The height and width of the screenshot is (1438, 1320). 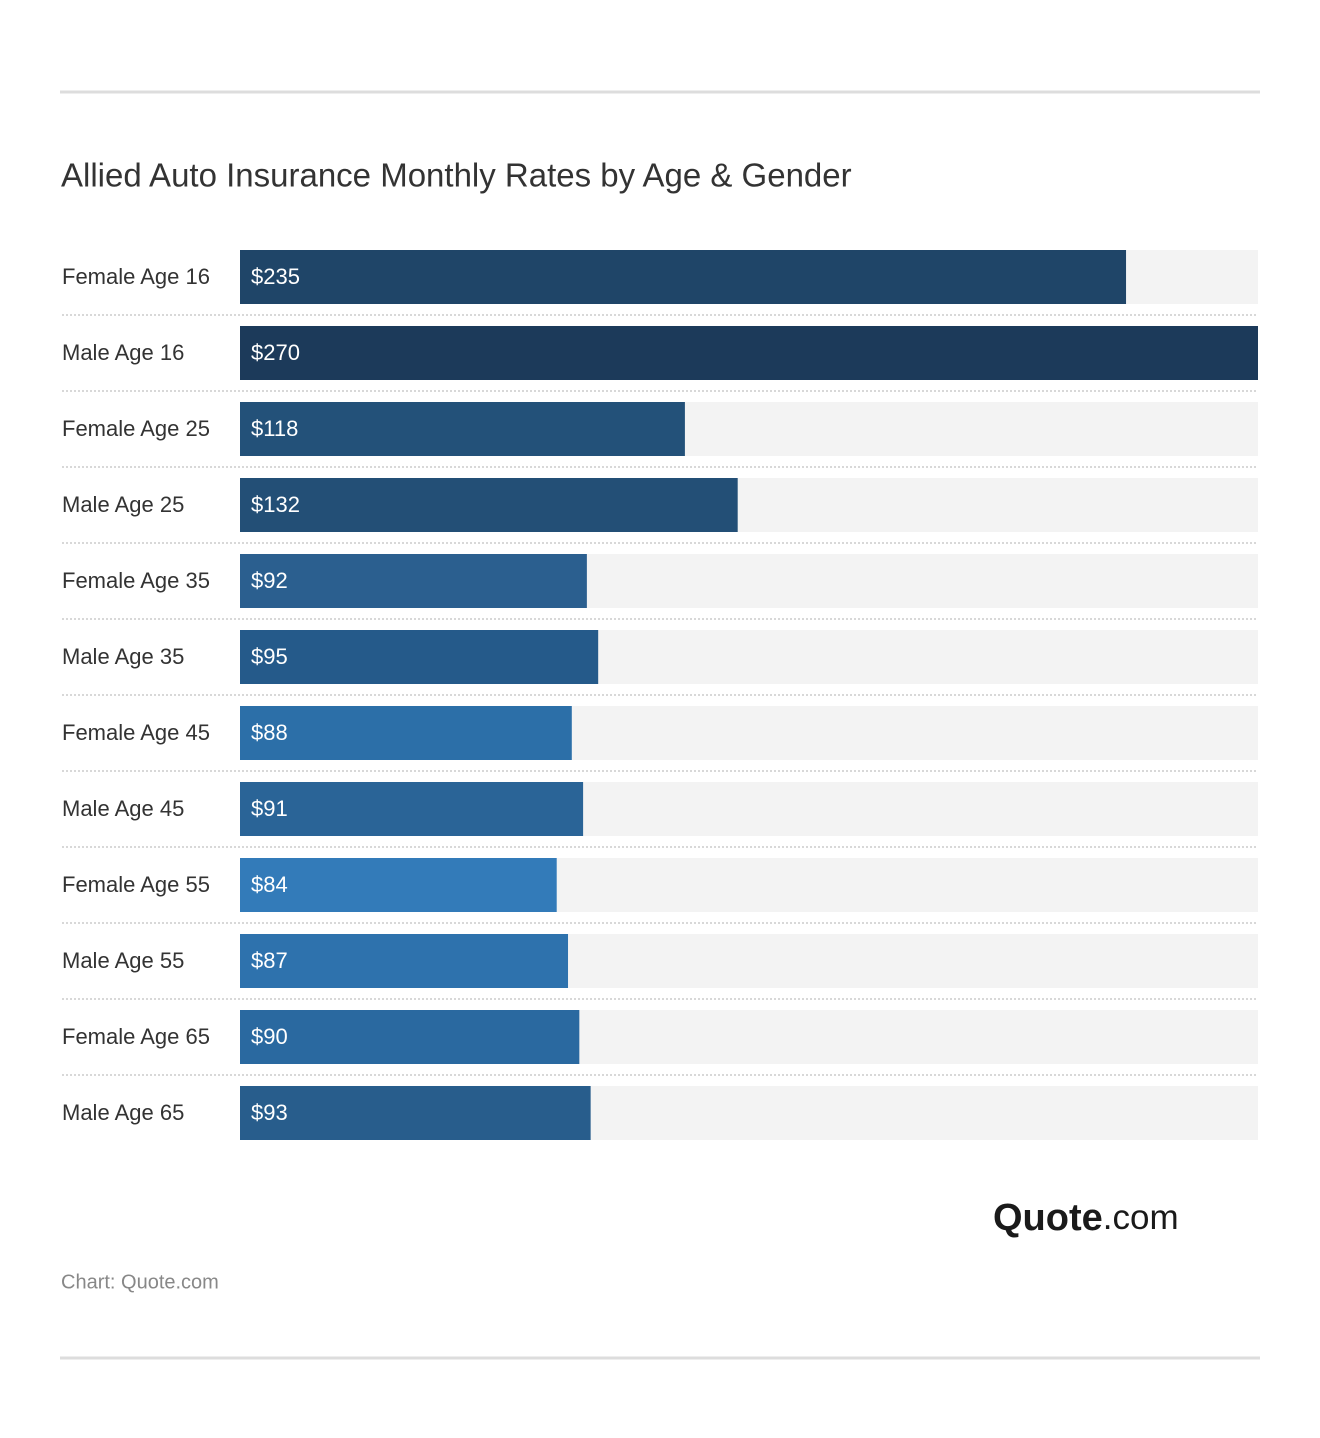 I want to click on value-label: $270, so click(x=275, y=352).